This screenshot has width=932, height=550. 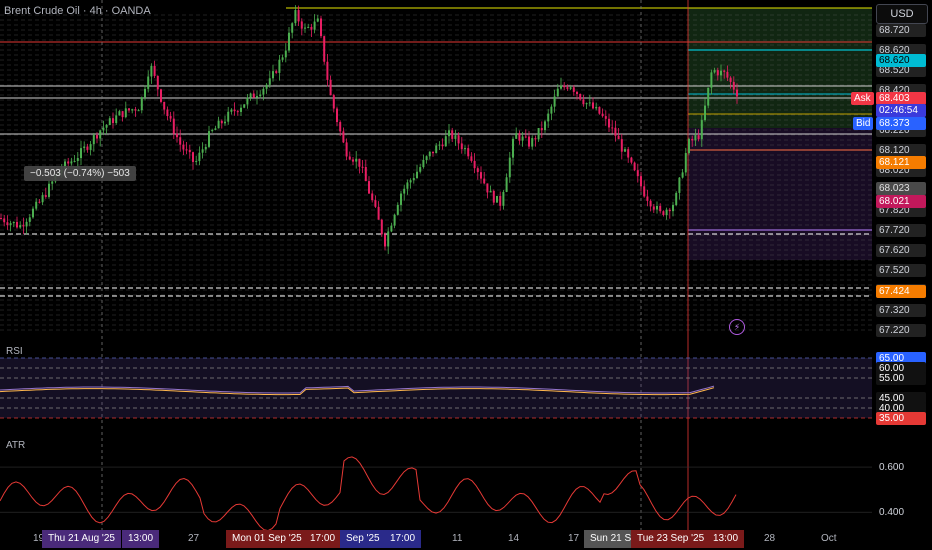 I want to click on rsi-tick-label: 55.00, so click(x=901, y=378).